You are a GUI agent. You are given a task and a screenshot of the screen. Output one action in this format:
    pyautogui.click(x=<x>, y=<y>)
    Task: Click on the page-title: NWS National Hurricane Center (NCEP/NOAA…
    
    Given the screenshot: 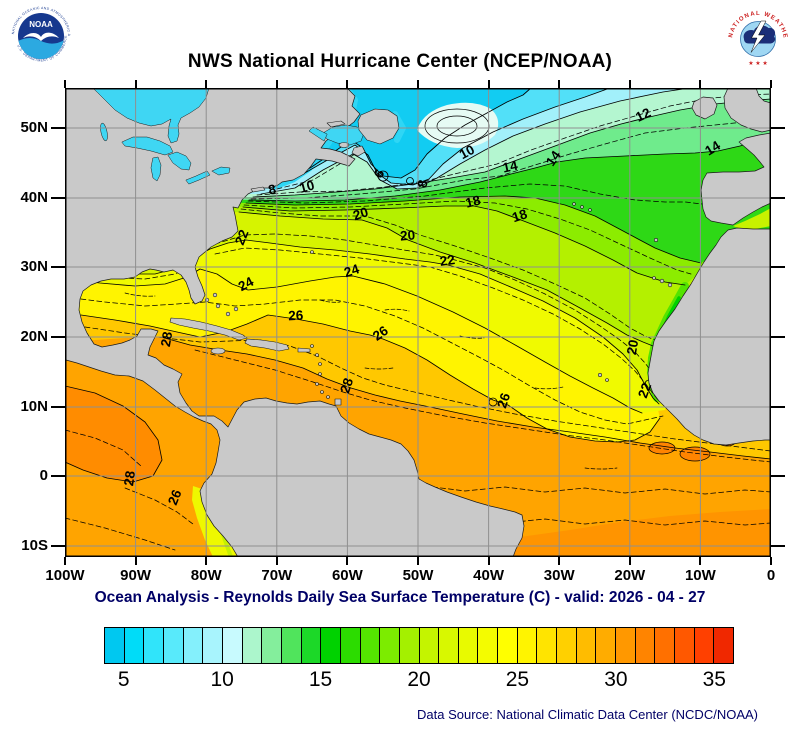 What is the action you would take?
    pyautogui.click(x=400, y=61)
    